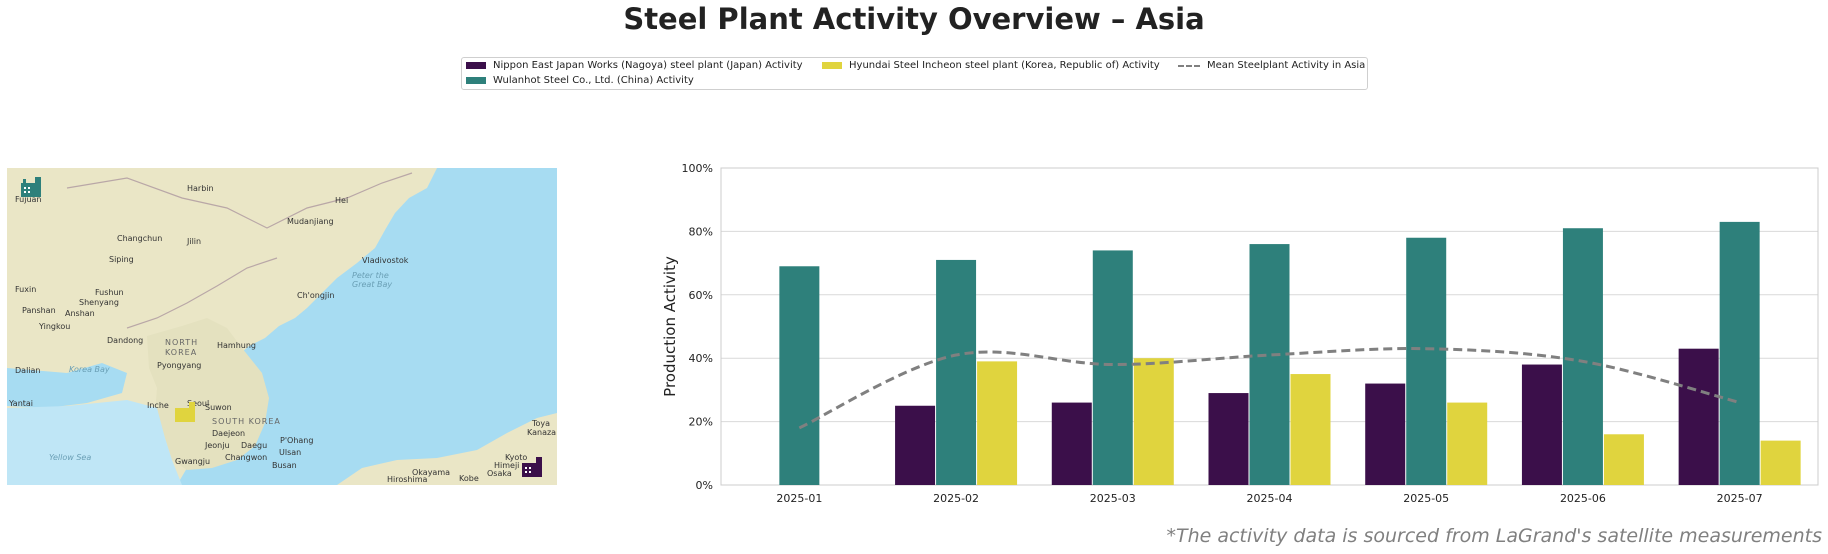 This screenshot has height=554, width=1828. Describe the element at coordinates (370, 275) in the screenshot. I see `map-label-peter-great-bay-1: Peter the` at that location.